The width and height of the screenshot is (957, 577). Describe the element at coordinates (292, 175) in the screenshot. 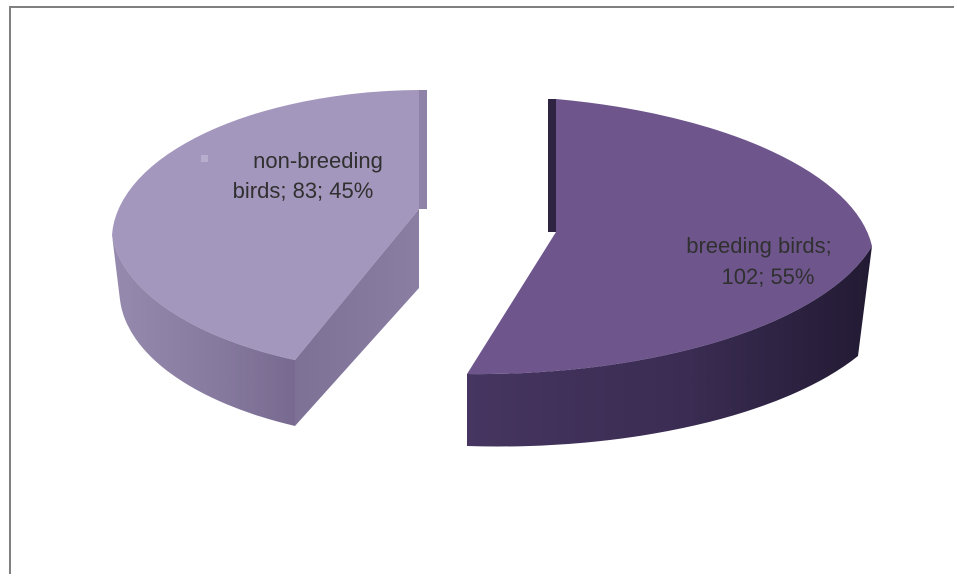

I see `data-label-non-breeding: non-breeding birds; 83; 45%` at that location.